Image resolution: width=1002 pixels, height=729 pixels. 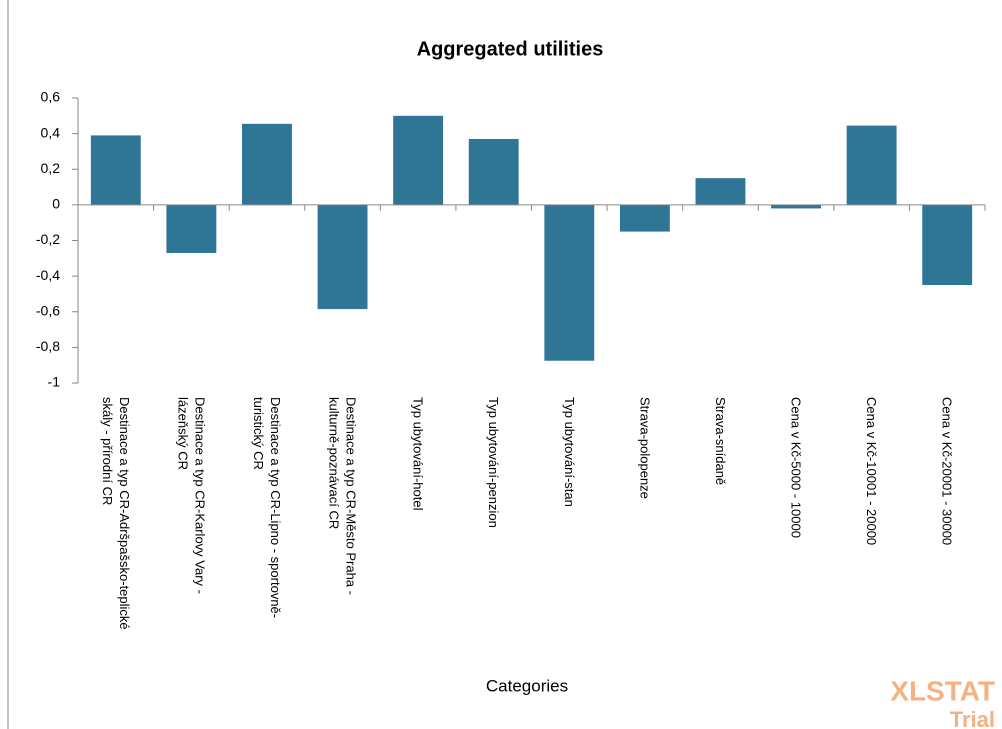 I want to click on chart-title: Aggregated utilities, so click(x=510, y=49).